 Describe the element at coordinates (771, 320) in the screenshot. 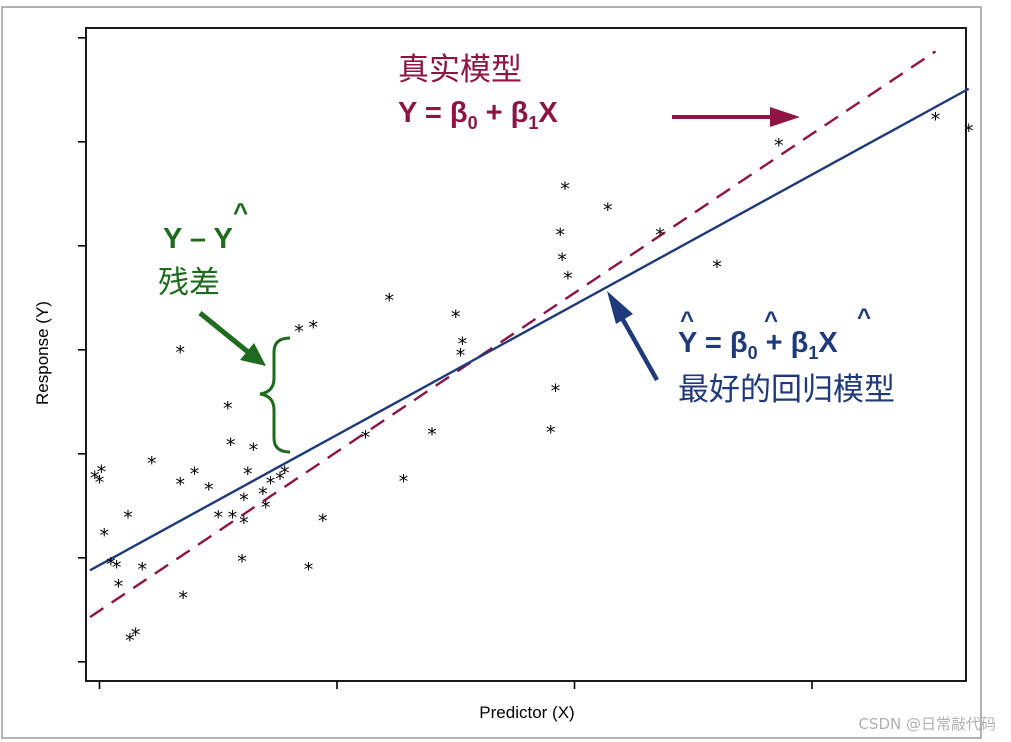

I see `fitted-hat-b1: ^` at that location.